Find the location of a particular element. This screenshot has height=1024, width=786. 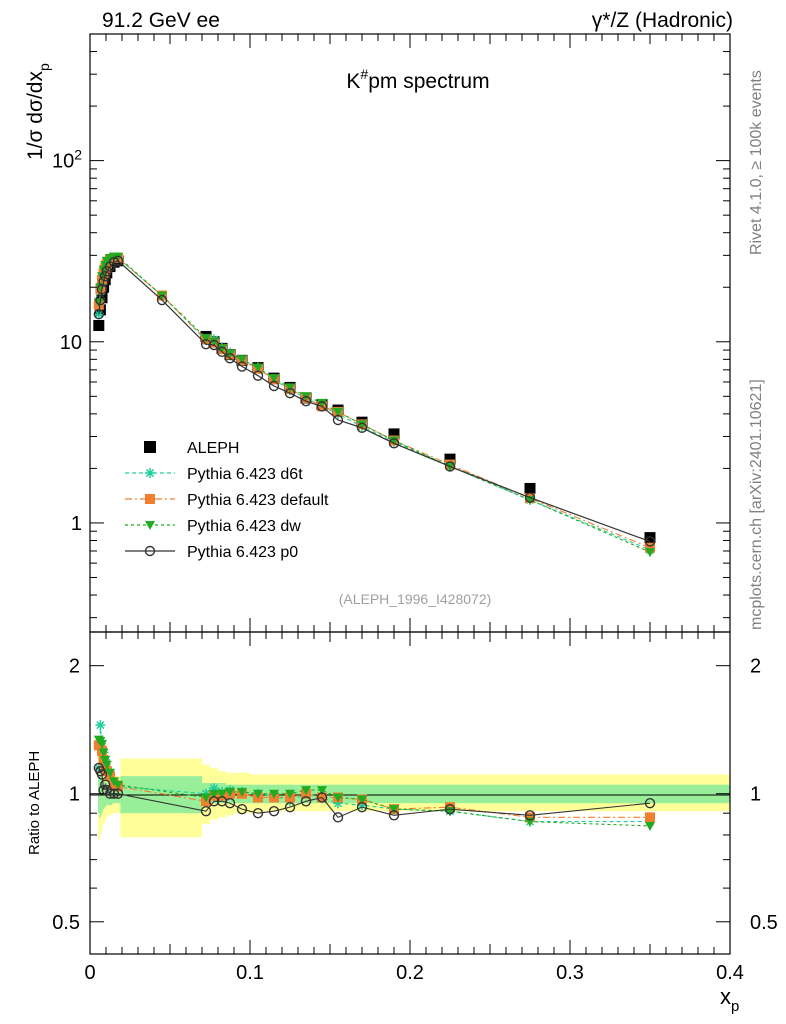

ratio-y-tick-label-left: 2 is located at coordinates (74, 667).